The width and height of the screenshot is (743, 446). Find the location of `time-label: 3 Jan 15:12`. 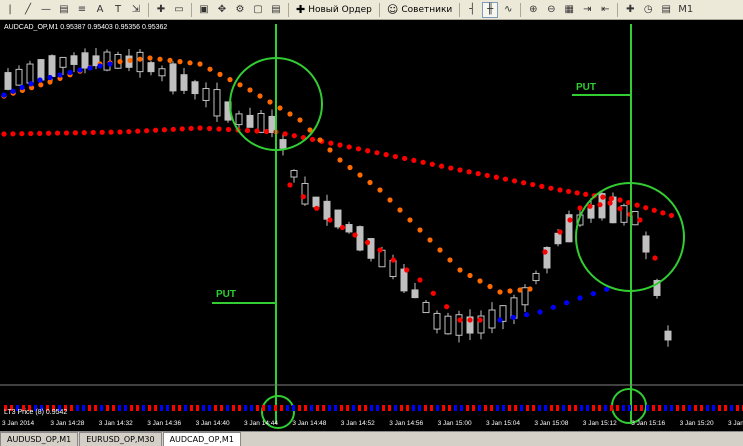

time-label: 3 Jan 15:12 is located at coordinates (600, 423).